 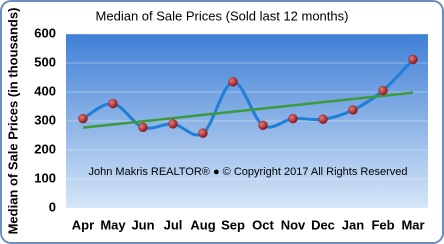 I want to click on x-tick-label: Sep, so click(x=233, y=224).